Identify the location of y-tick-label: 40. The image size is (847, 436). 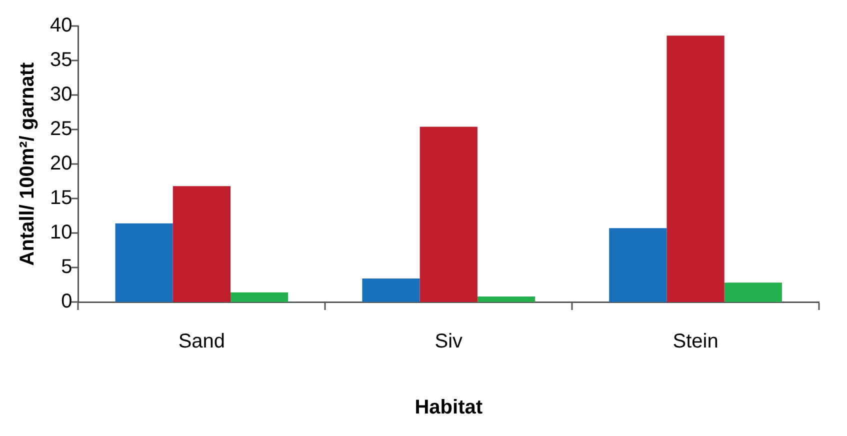
(61, 25).